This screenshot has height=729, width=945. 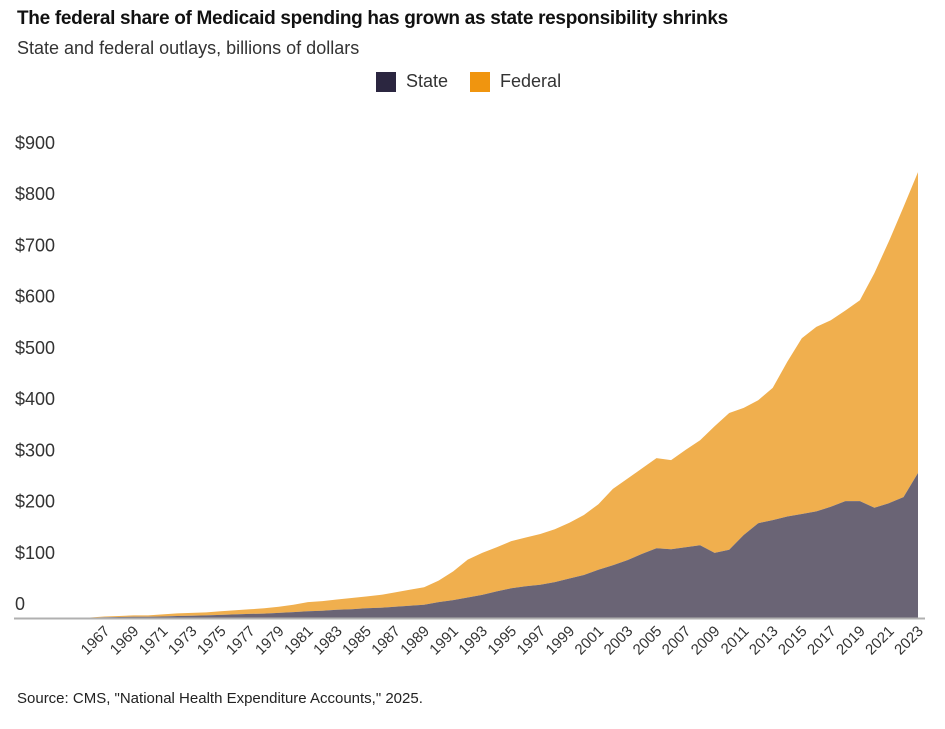 What do you see at coordinates (35, 143) in the screenshot?
I see `y-tick-label: $900` at bounding box center [35, 143].